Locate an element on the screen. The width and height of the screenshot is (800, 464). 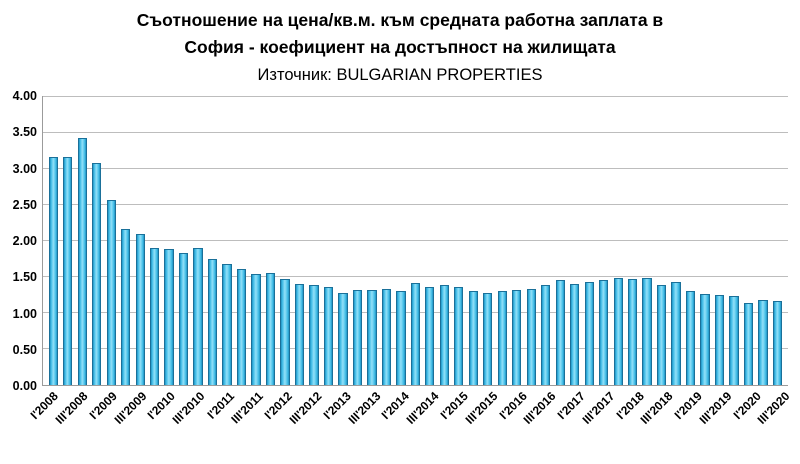
bar-II'2014 is located at coordinates (415, 334).